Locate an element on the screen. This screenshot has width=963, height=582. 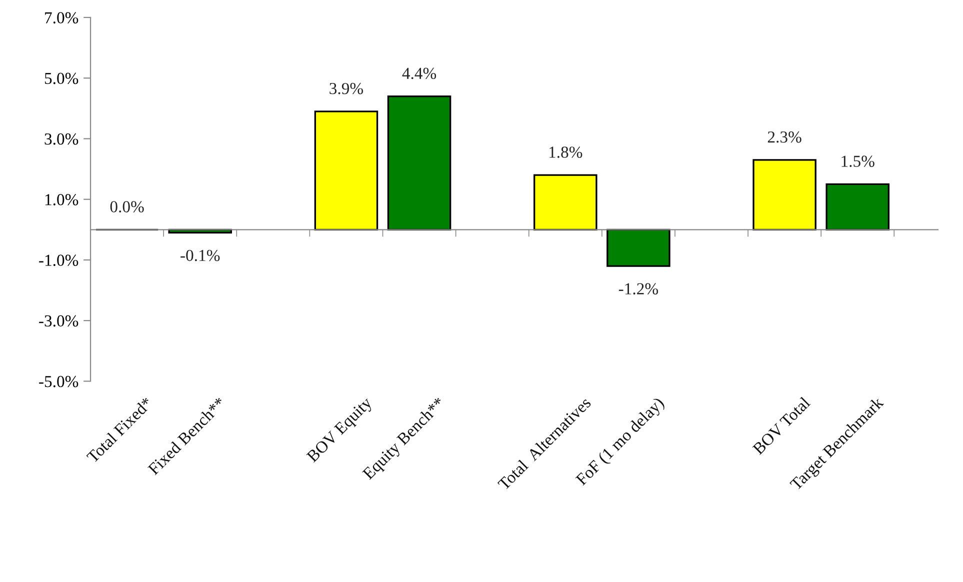
data-label: 1.8% is located at coordinates (565, 152).